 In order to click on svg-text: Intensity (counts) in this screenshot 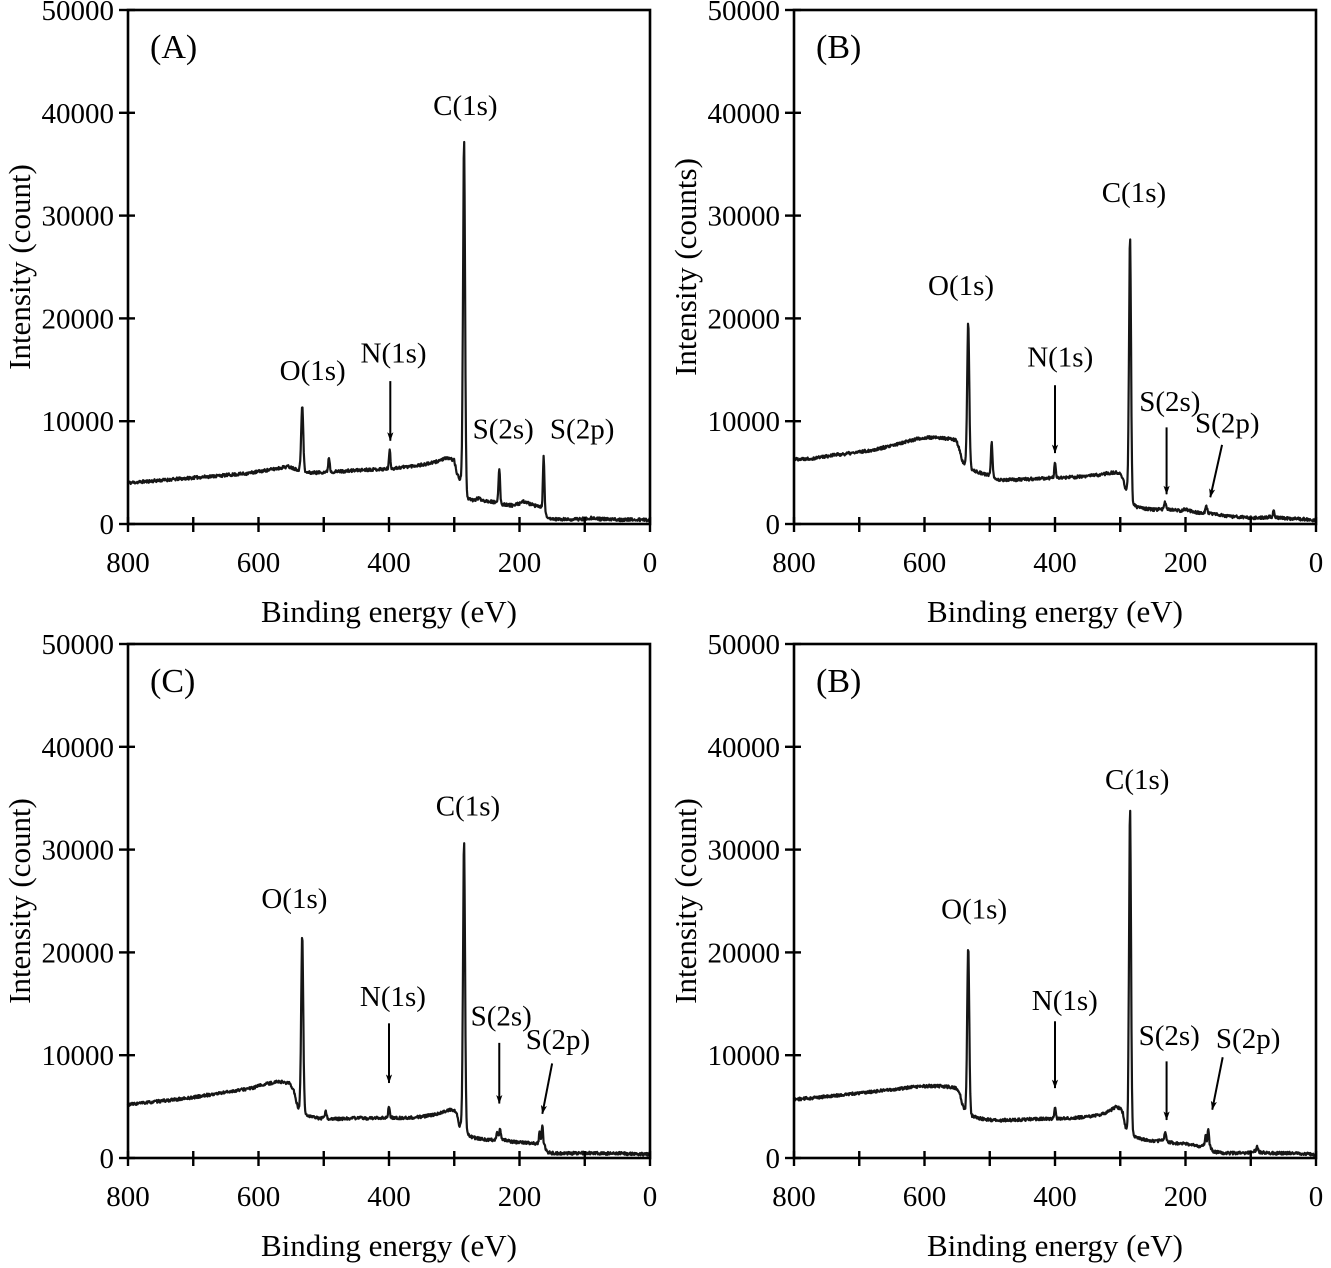, I will do `click(685, 267)`.